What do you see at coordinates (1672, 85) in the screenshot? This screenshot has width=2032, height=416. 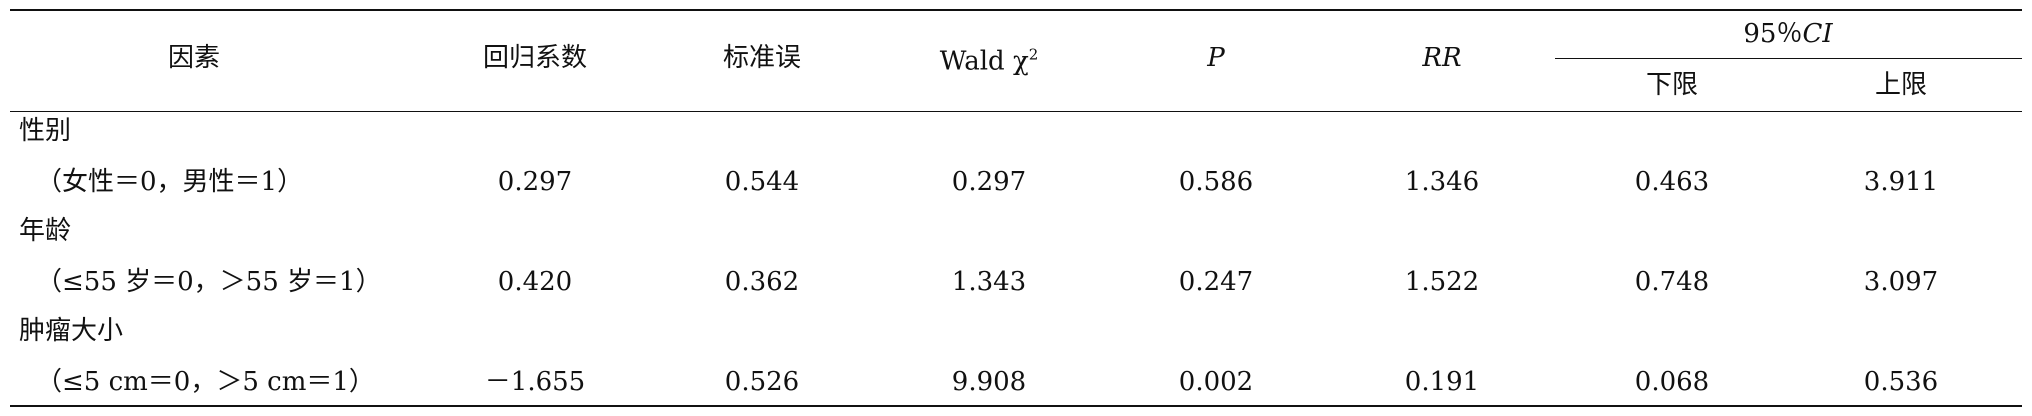 I see `column-subheader: 下限` at bounding box center [1672, 85].